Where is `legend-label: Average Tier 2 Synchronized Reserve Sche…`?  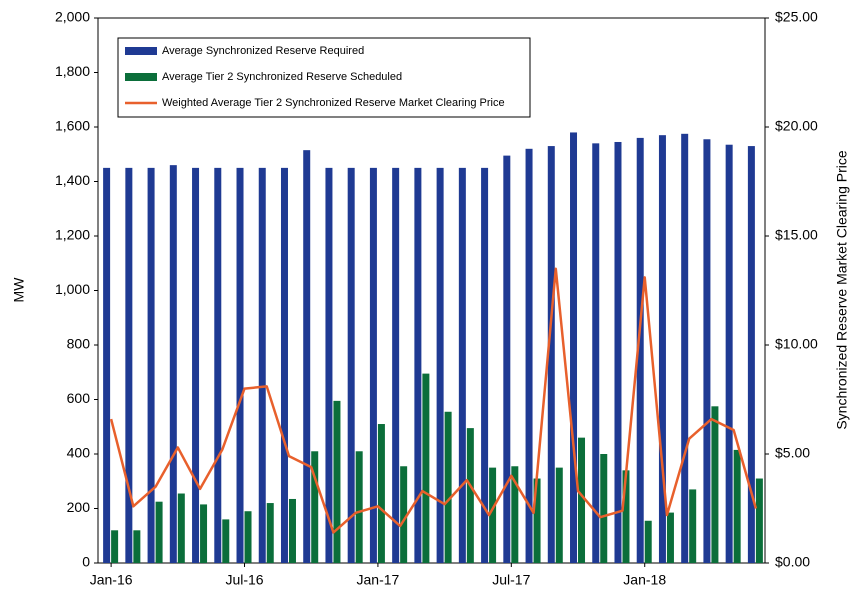 legend-label: Average Tier 2 Synchronized Reserve Sche… is located at coordinates (282, 77).